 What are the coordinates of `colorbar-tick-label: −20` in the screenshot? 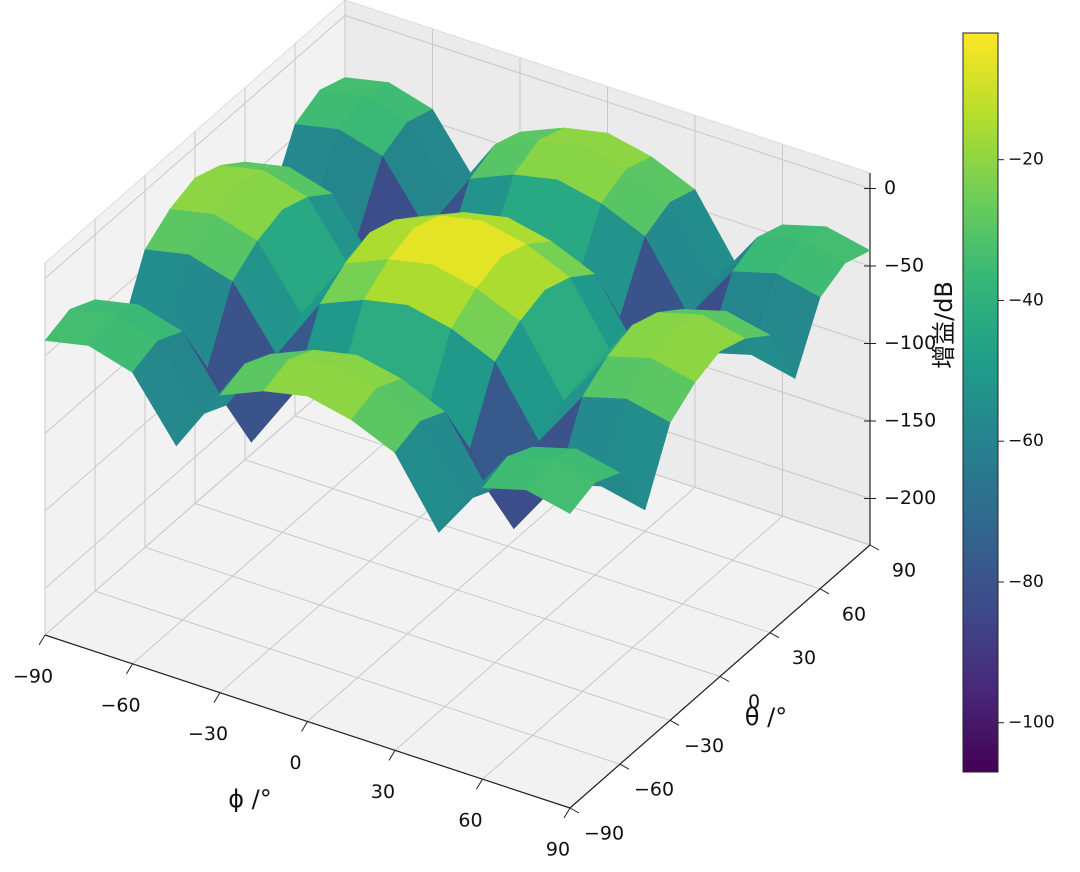 It's located at (1026, 160).